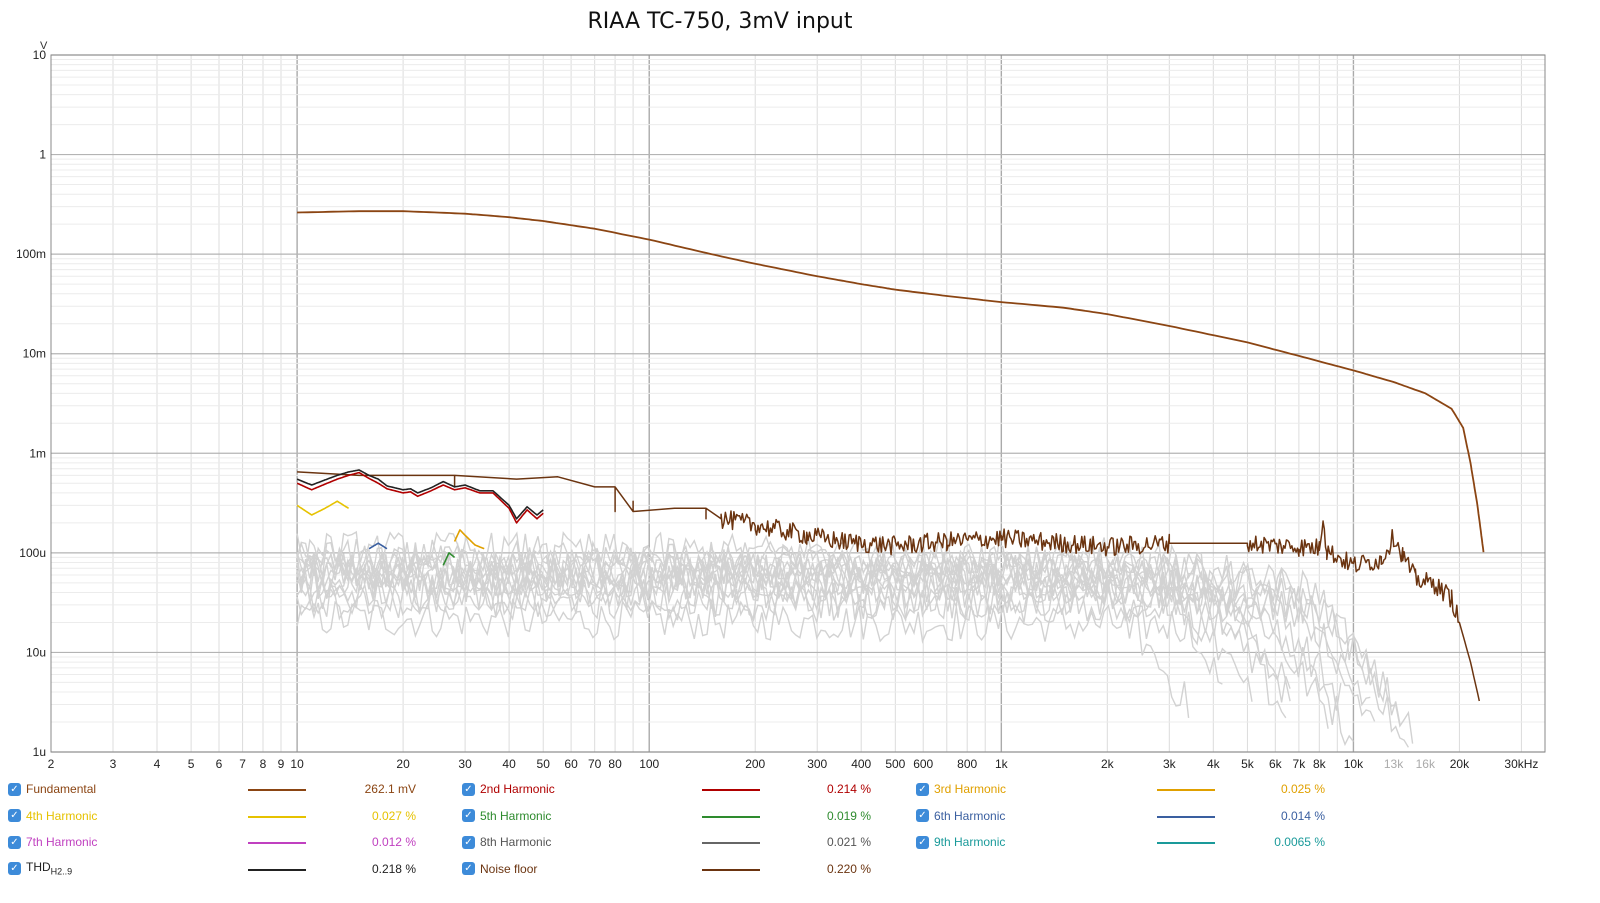 Image resolution: width=1600 pixels, height=903 pixels. Describe the element at coordinates (544, 764) in the screenshot. I see `x-tick-label: 50` at that location.